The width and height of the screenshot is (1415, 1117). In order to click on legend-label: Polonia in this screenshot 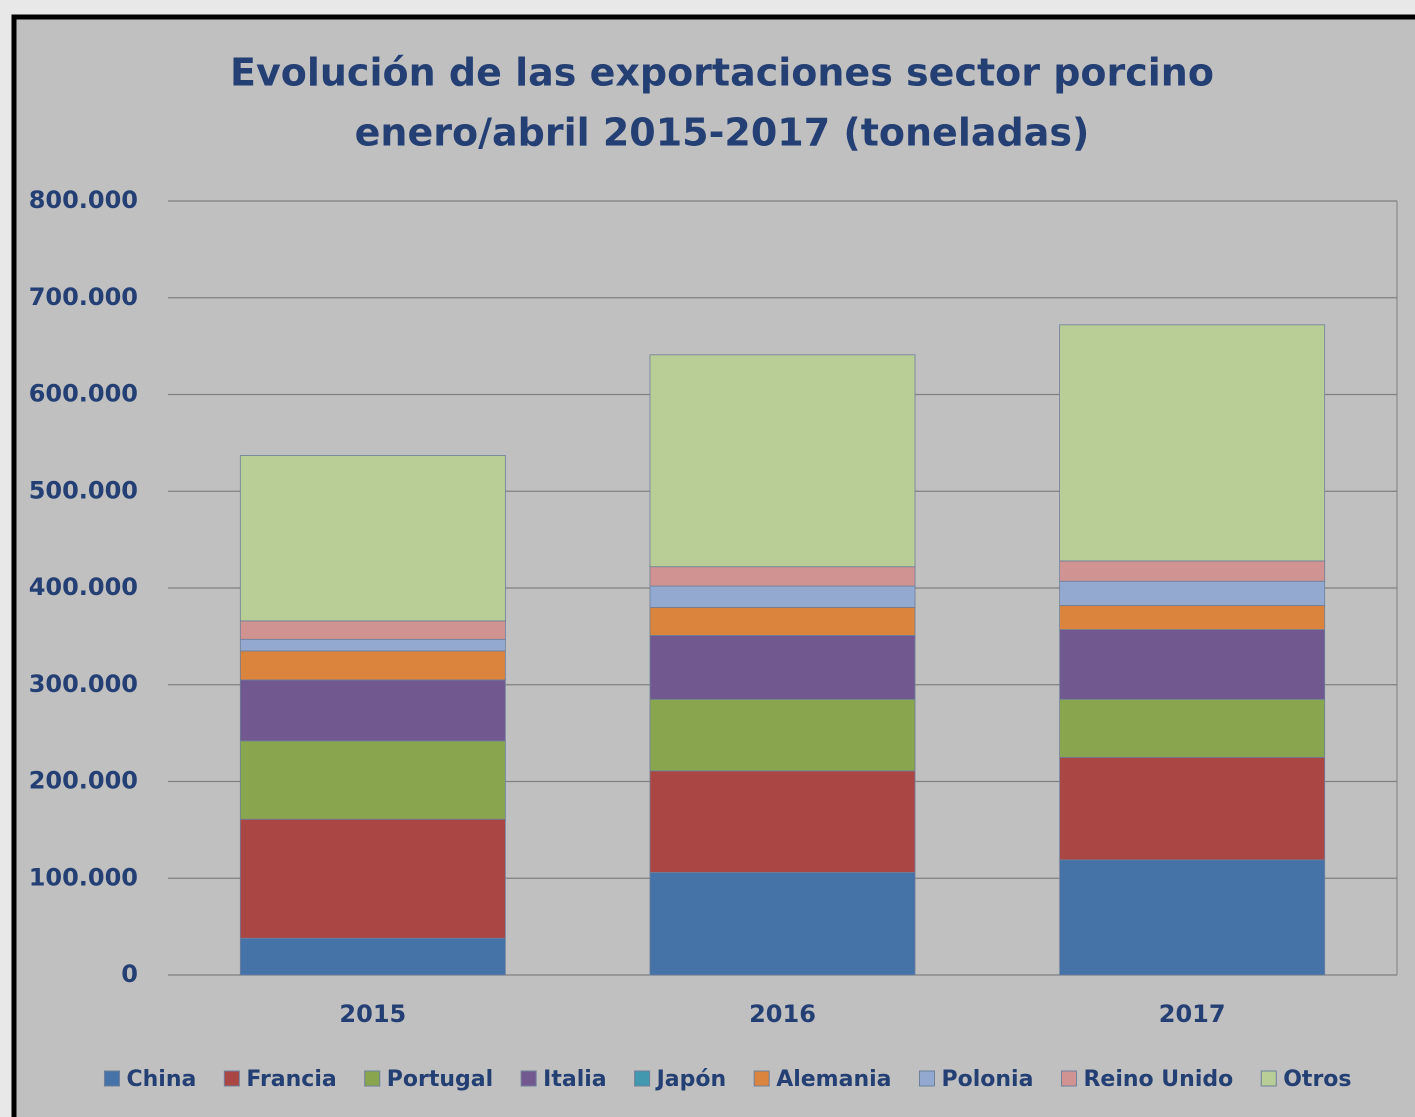, I will do `click(988, 1079)`.